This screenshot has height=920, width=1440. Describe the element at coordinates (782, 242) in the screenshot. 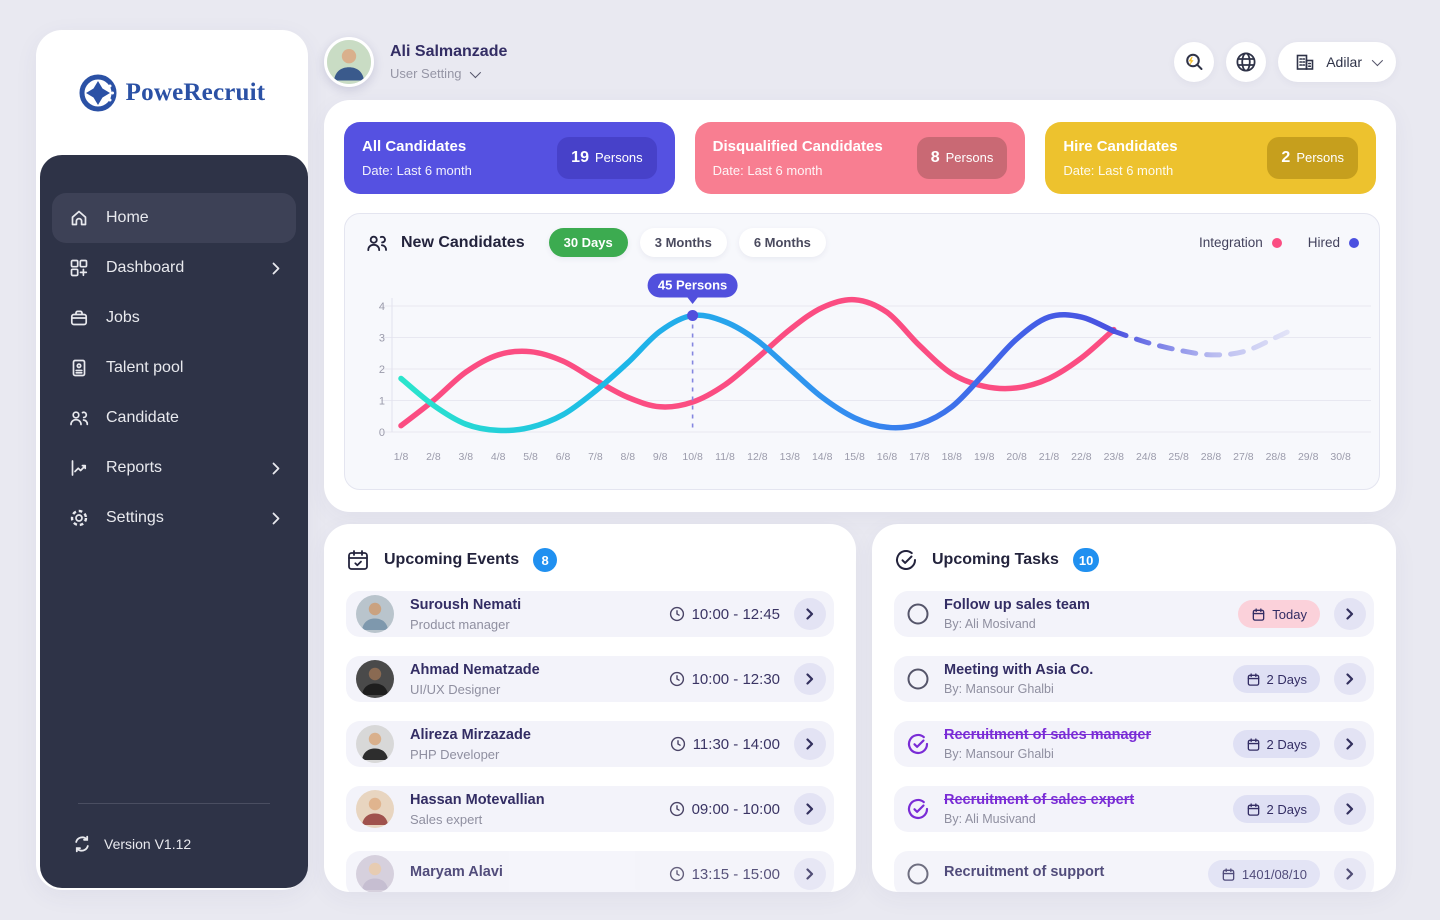

I see `tab-6-months: 6 Months` at that location.